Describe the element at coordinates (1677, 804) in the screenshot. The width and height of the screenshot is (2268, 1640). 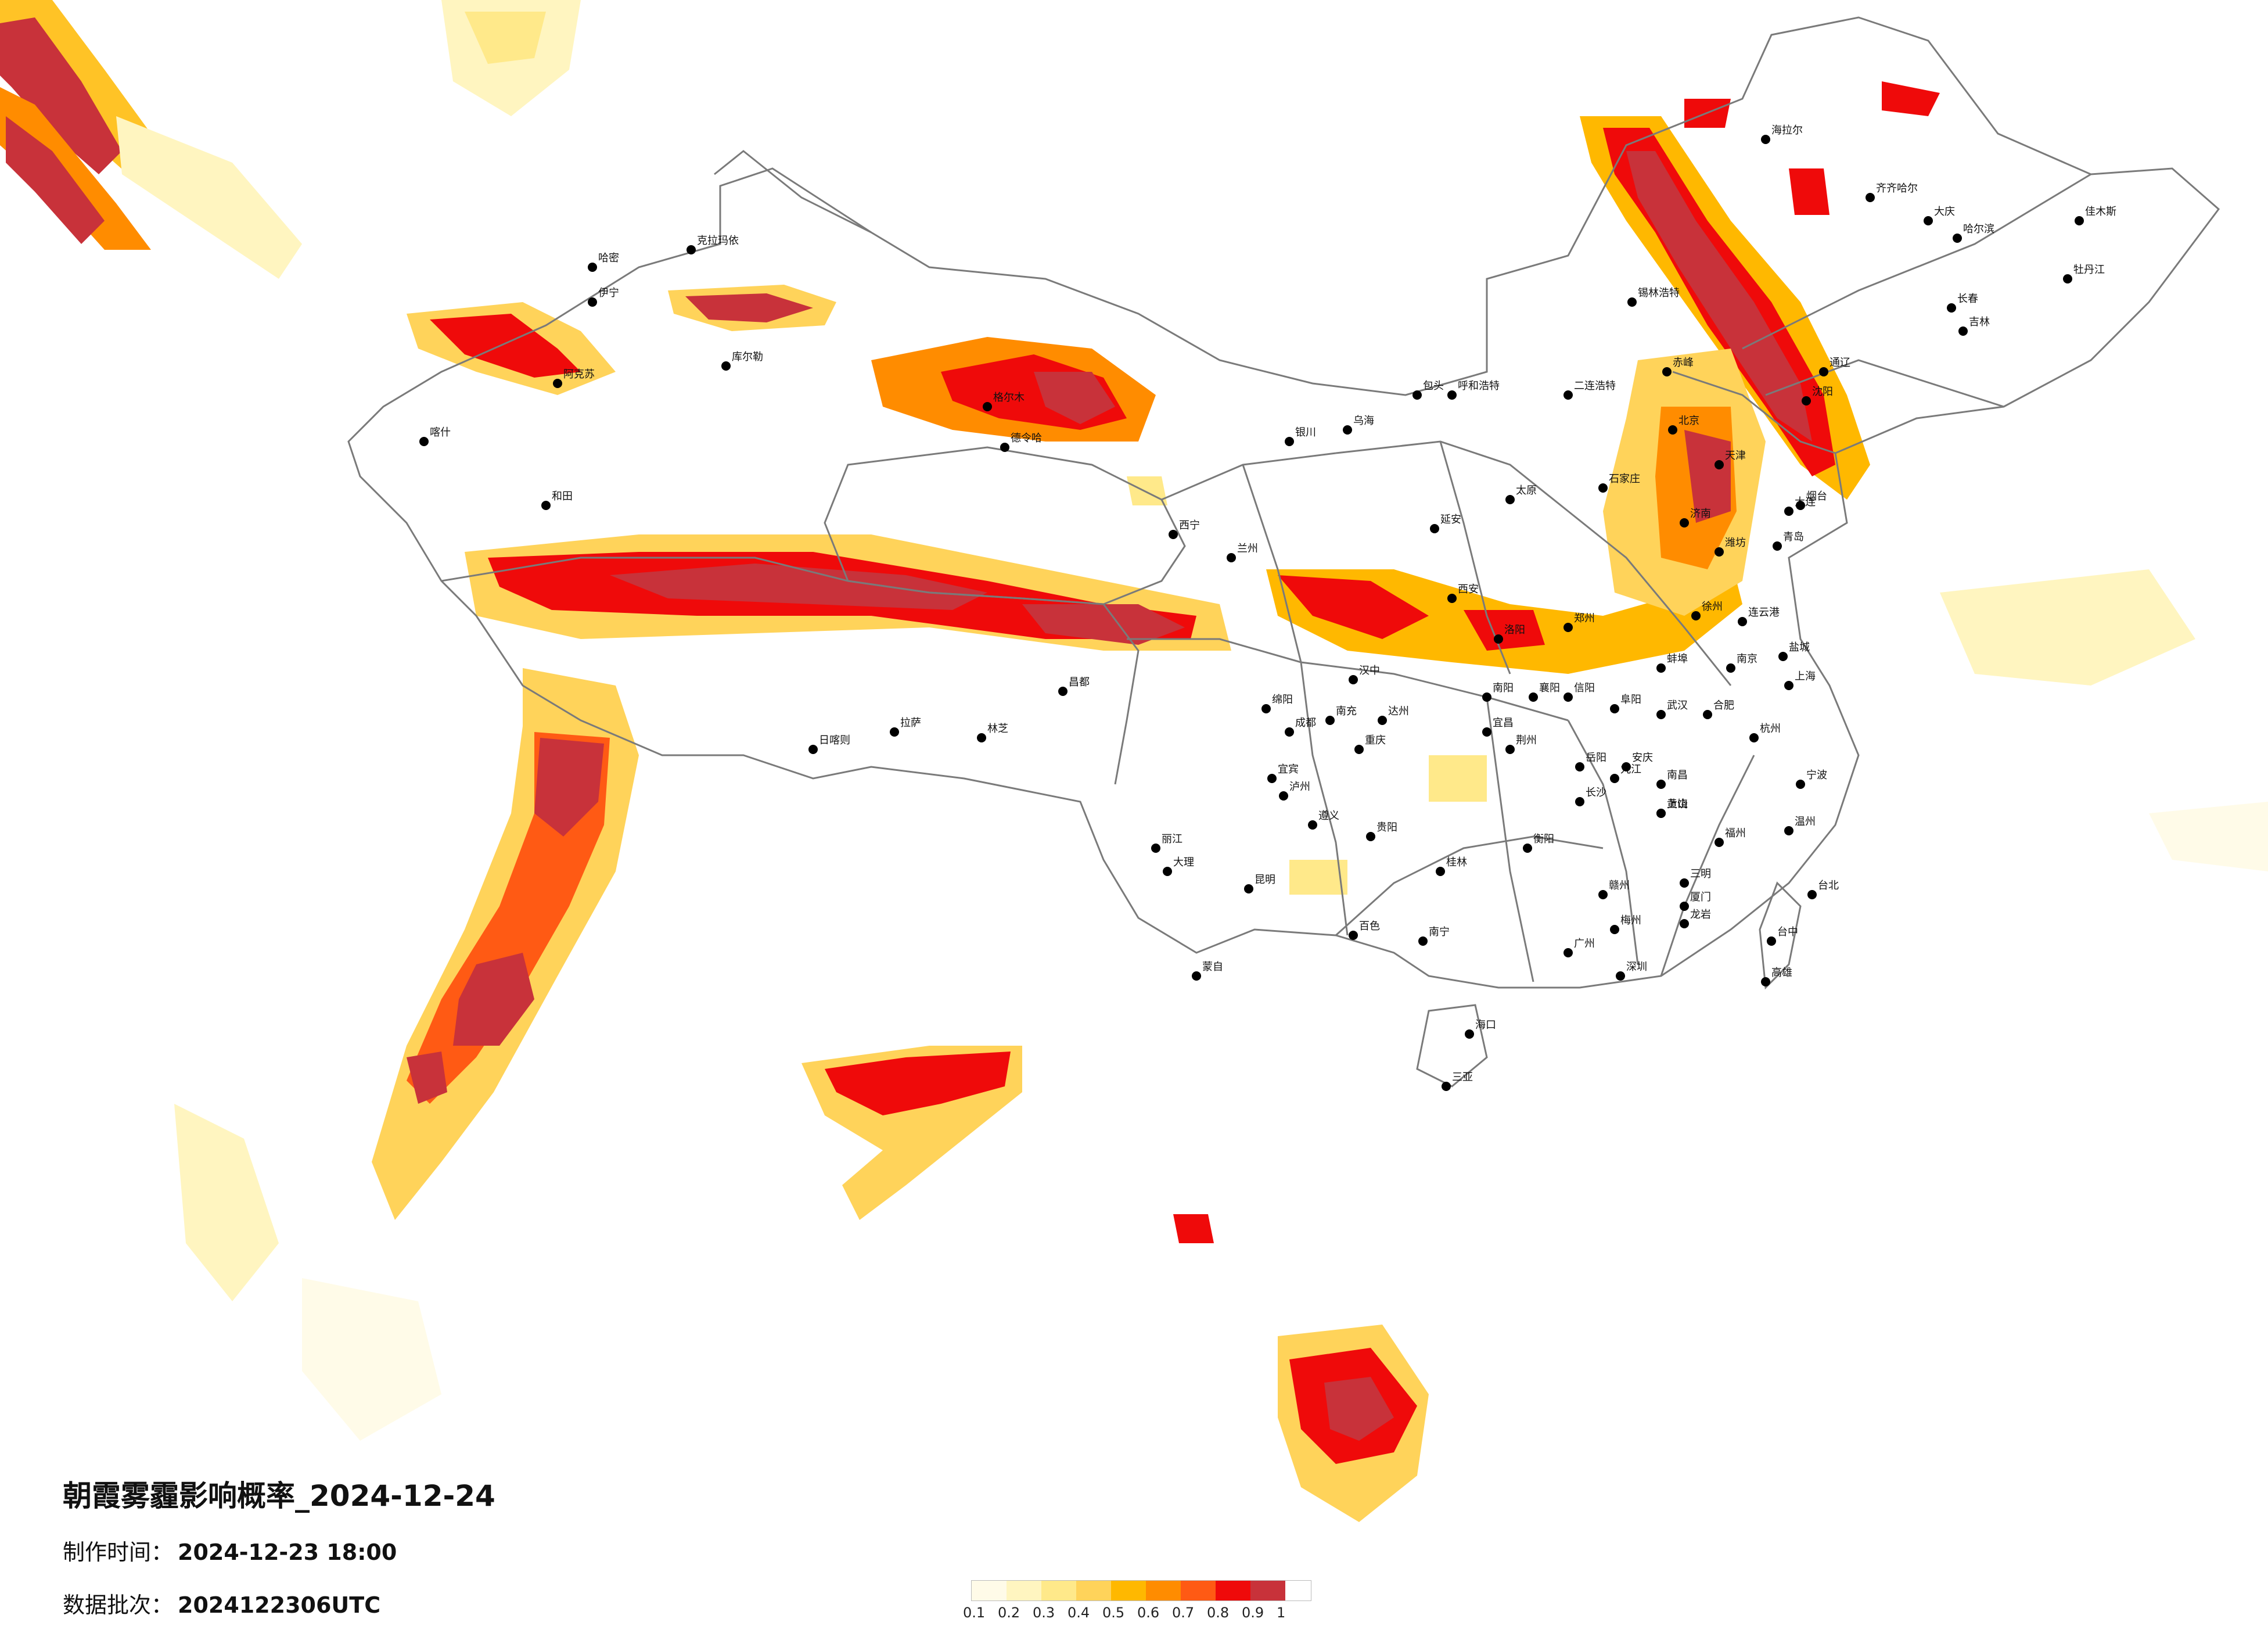
I see `city-label: 上饶` at that location.